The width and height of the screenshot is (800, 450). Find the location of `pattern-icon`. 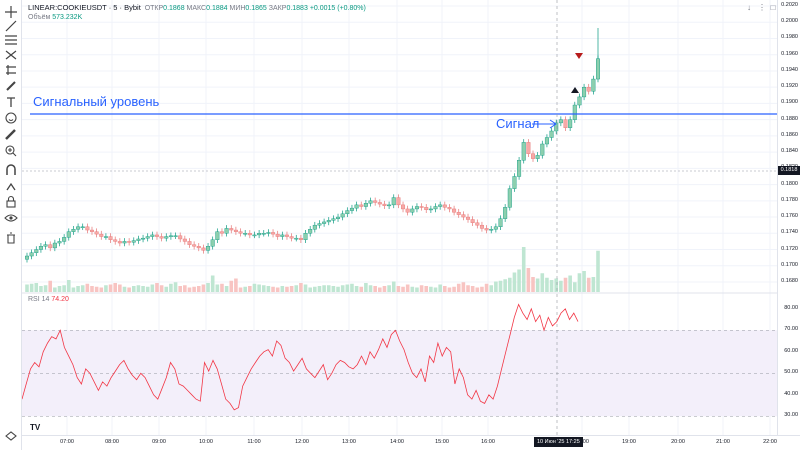

pattern-icon is located at coordinates (11, 55).